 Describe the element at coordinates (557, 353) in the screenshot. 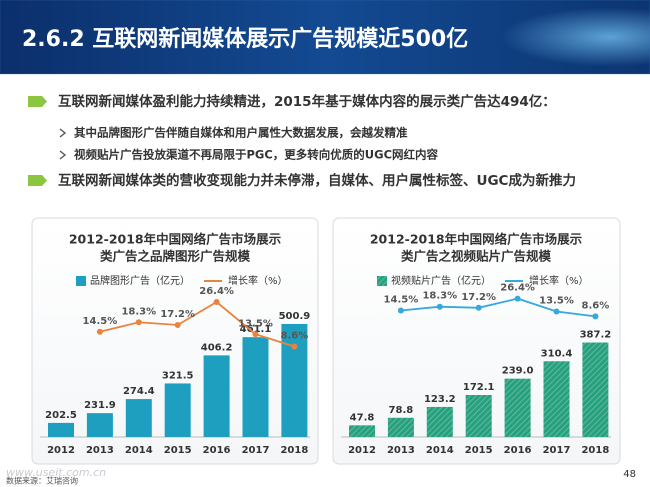

I see `data-label: 310.4` at that location.